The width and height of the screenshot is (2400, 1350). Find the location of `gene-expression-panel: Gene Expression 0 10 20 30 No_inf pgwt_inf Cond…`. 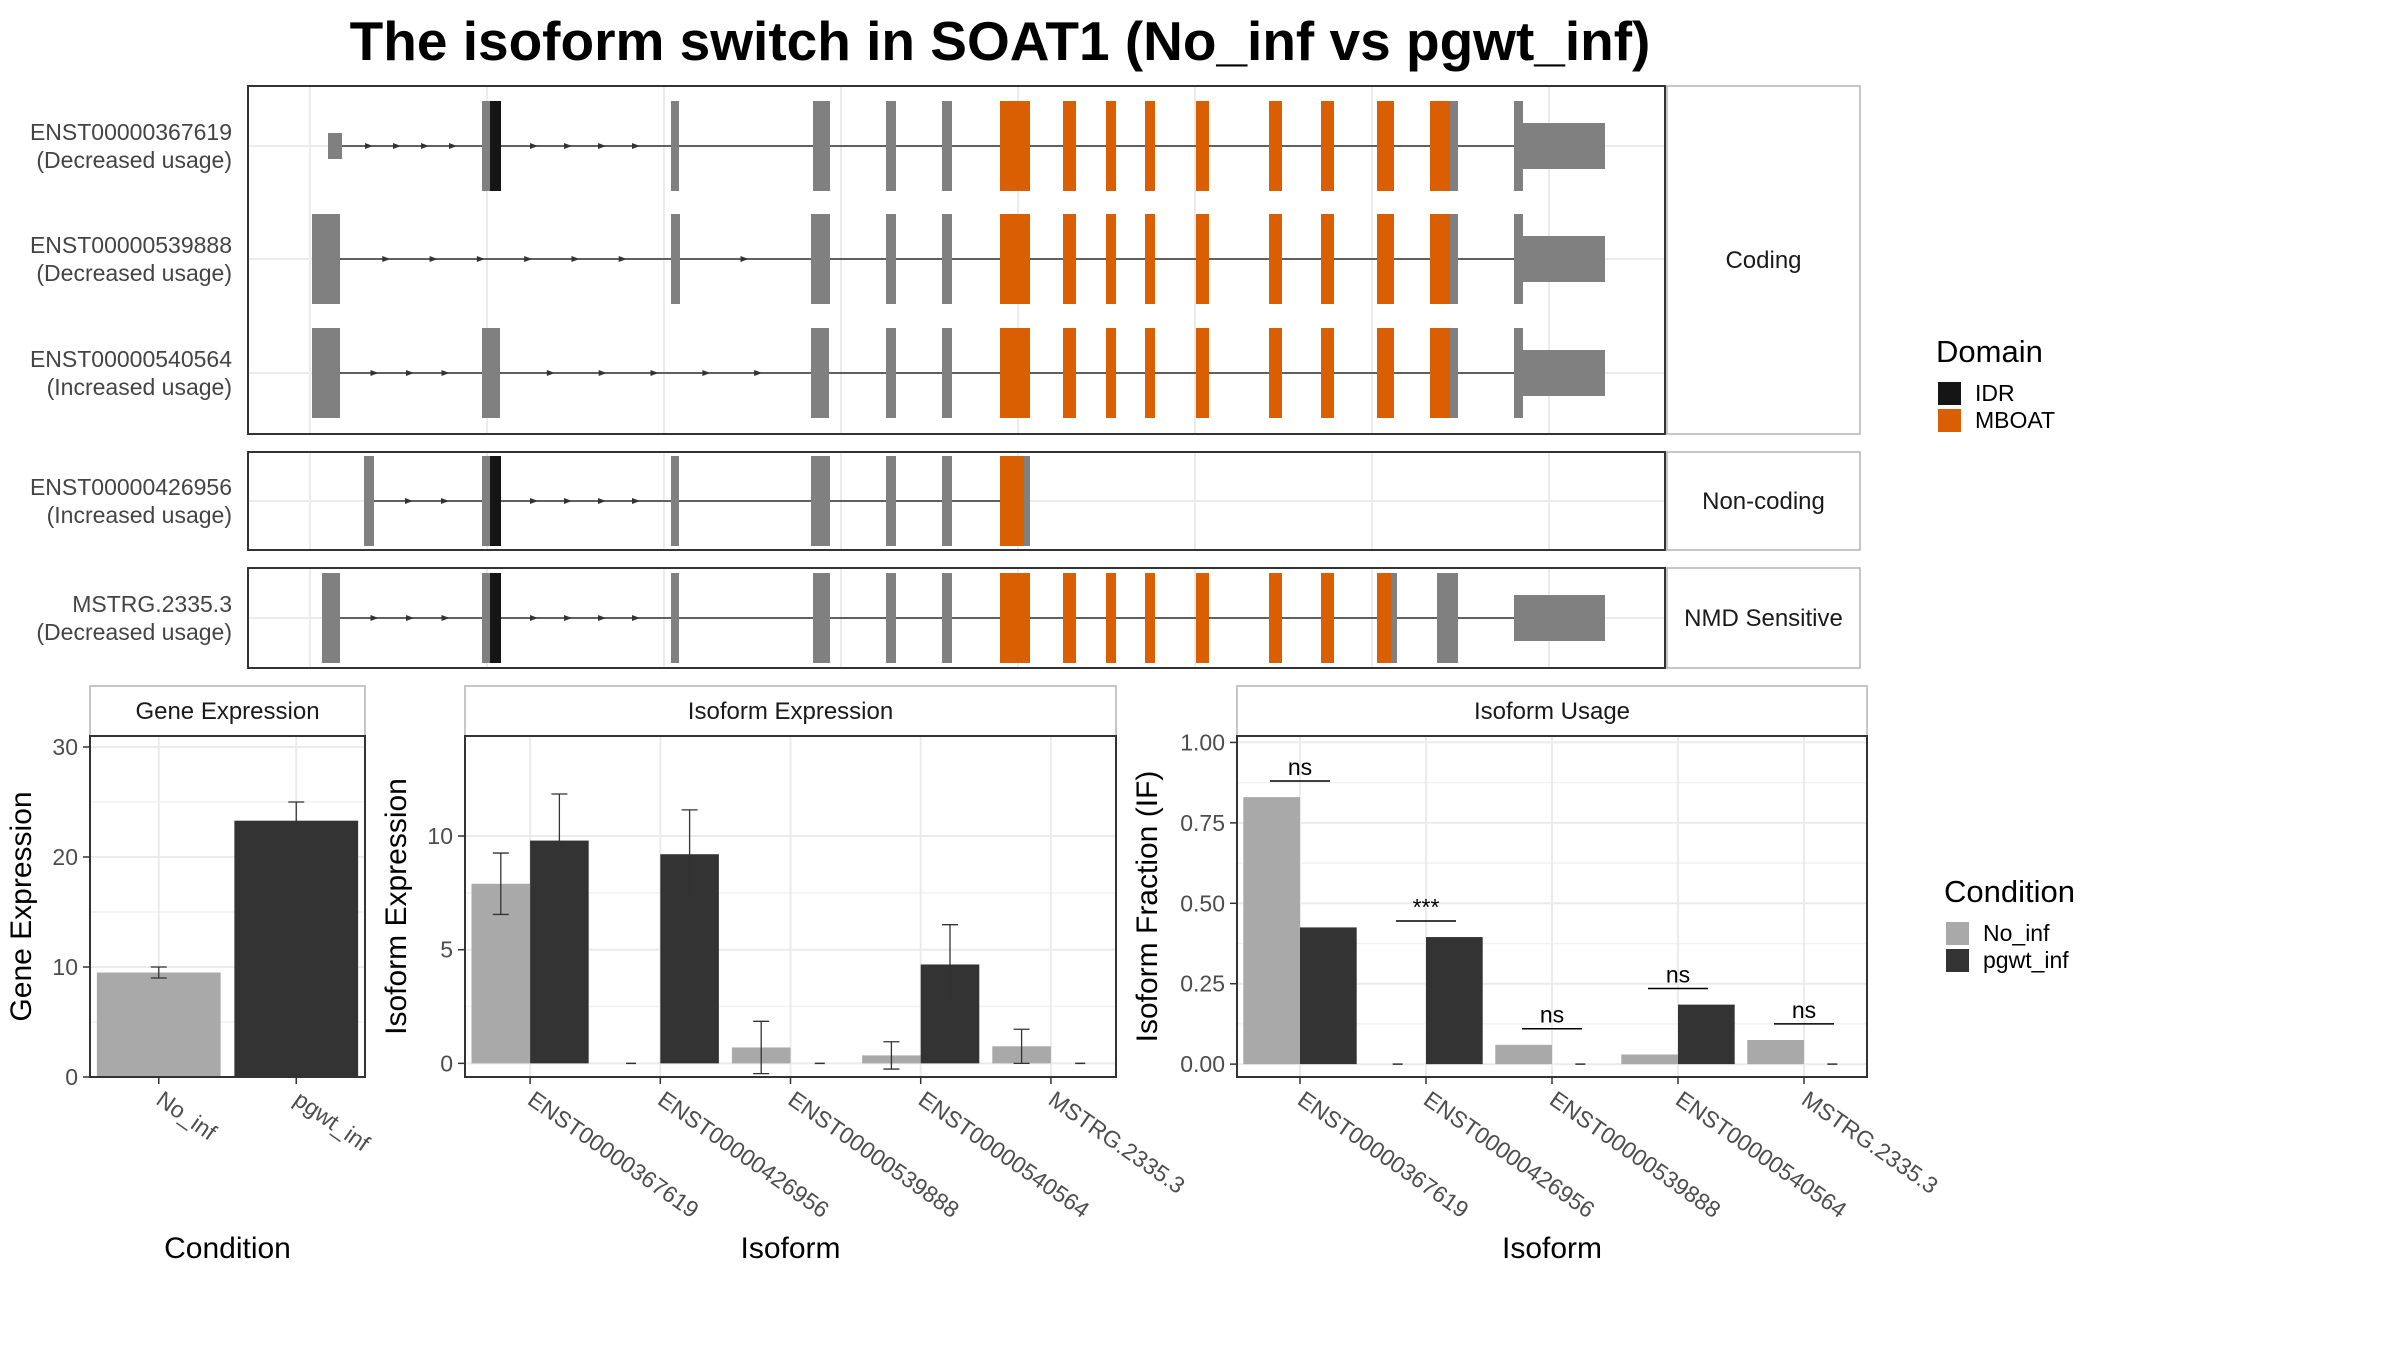

gene-expression-panel: Gene Expression 0 10 20 30 No_inf pgwt_inf Cond… is located at coordinates (190, 975).